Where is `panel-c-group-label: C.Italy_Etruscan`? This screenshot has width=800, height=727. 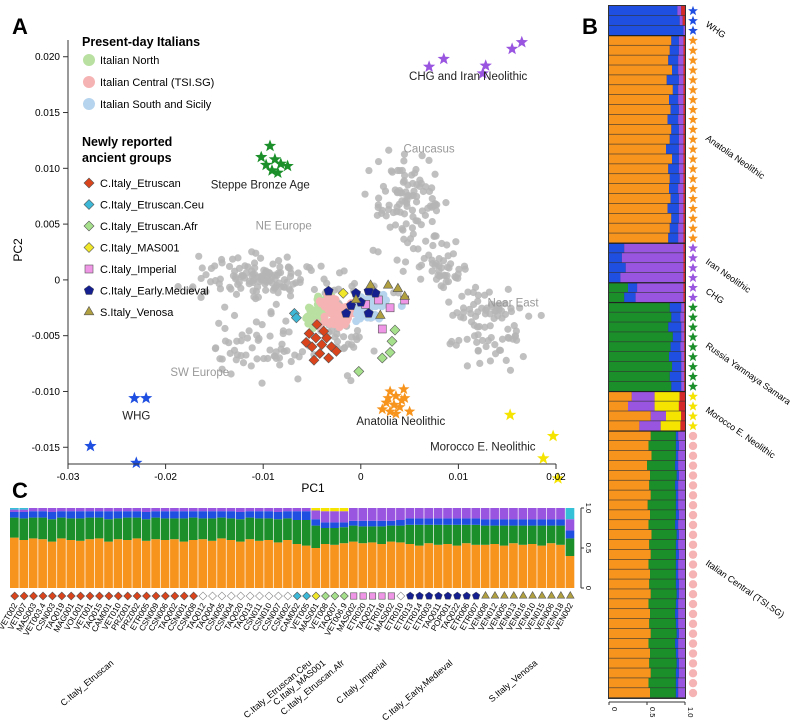 panel-c-group-label: C.Italy_Etruscan is located at coordinates (86, 683).